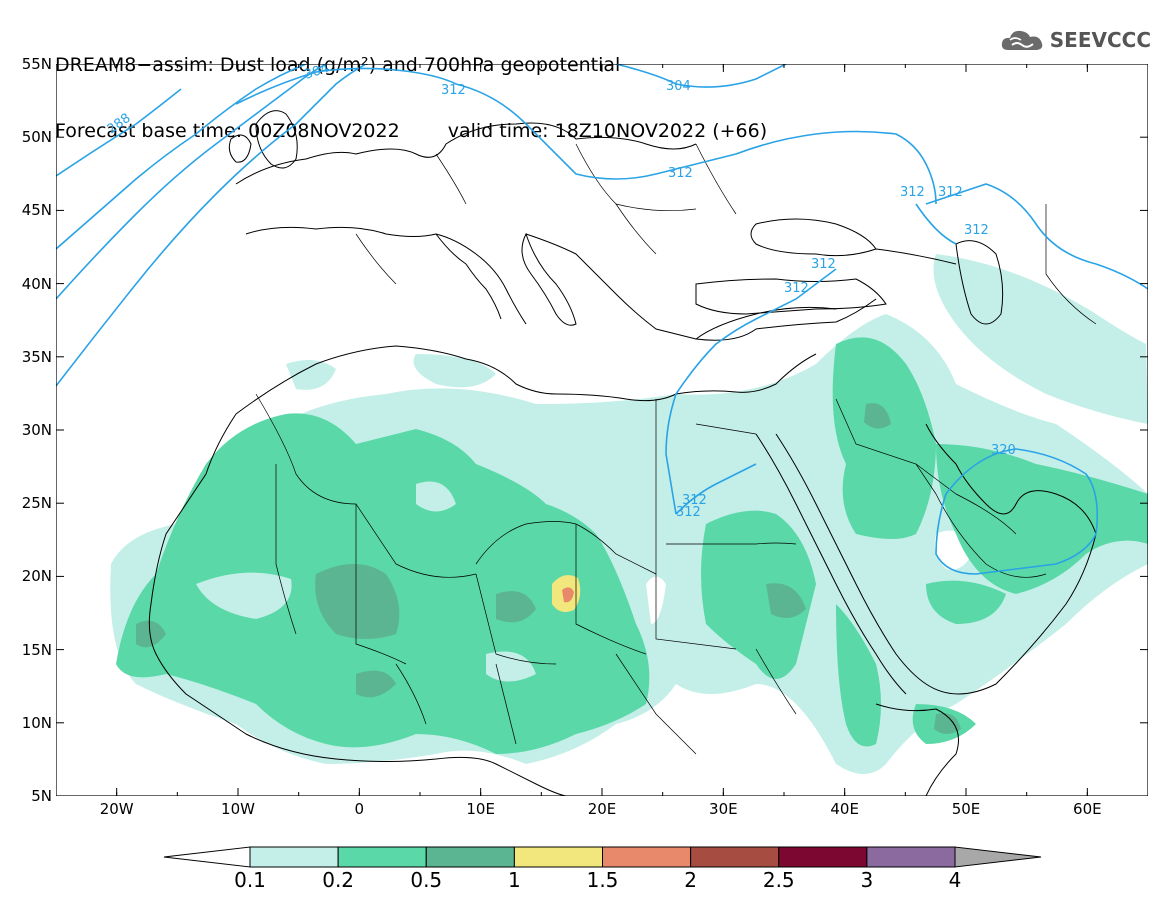 This screenshot has width=1165, height=907. What do you see at coordinates (250, 878) in the screenshot?
I see `colorbar-tick-label: 0.1` at bounding box center [250, 878].